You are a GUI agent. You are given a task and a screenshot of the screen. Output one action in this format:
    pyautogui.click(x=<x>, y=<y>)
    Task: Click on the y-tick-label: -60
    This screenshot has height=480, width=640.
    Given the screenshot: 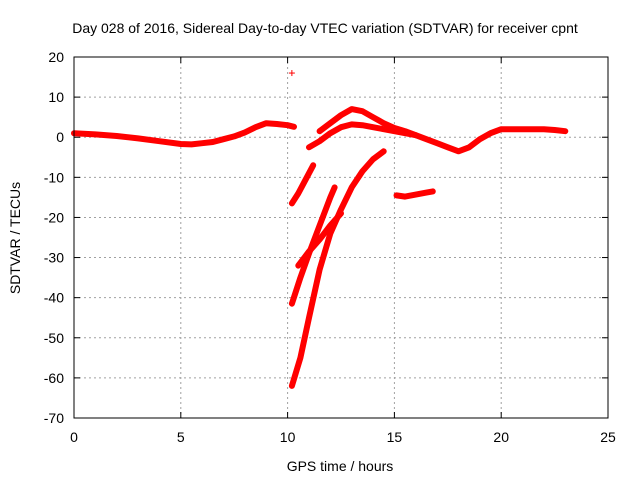 What is the action you would take?
    pyautogui.click(x=54, y=378)
    